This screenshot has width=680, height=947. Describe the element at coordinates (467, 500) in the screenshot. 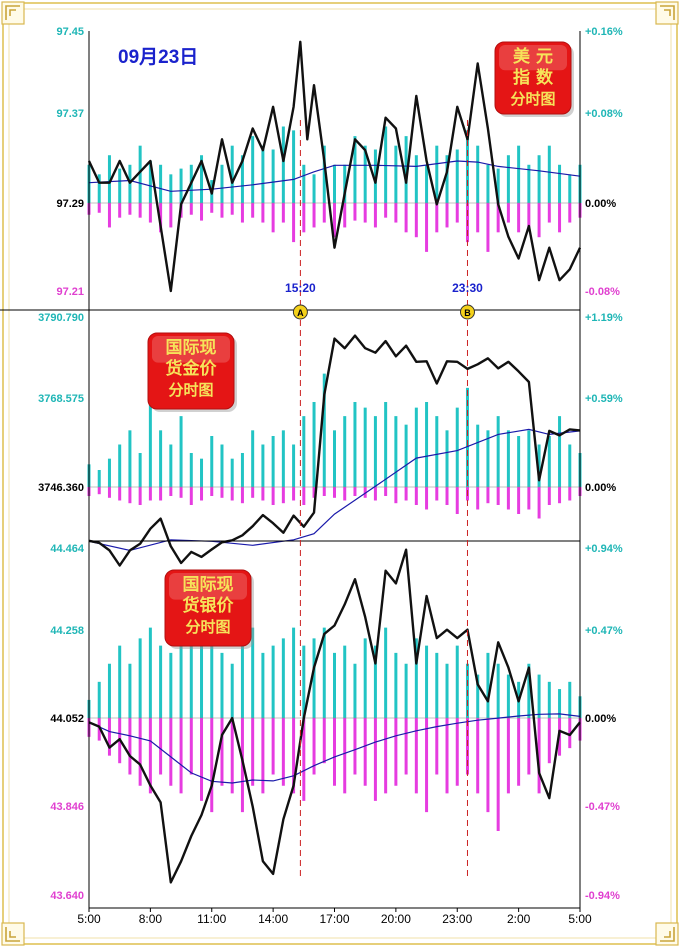

I see `time-marker-b: 23:30 B` at that location.